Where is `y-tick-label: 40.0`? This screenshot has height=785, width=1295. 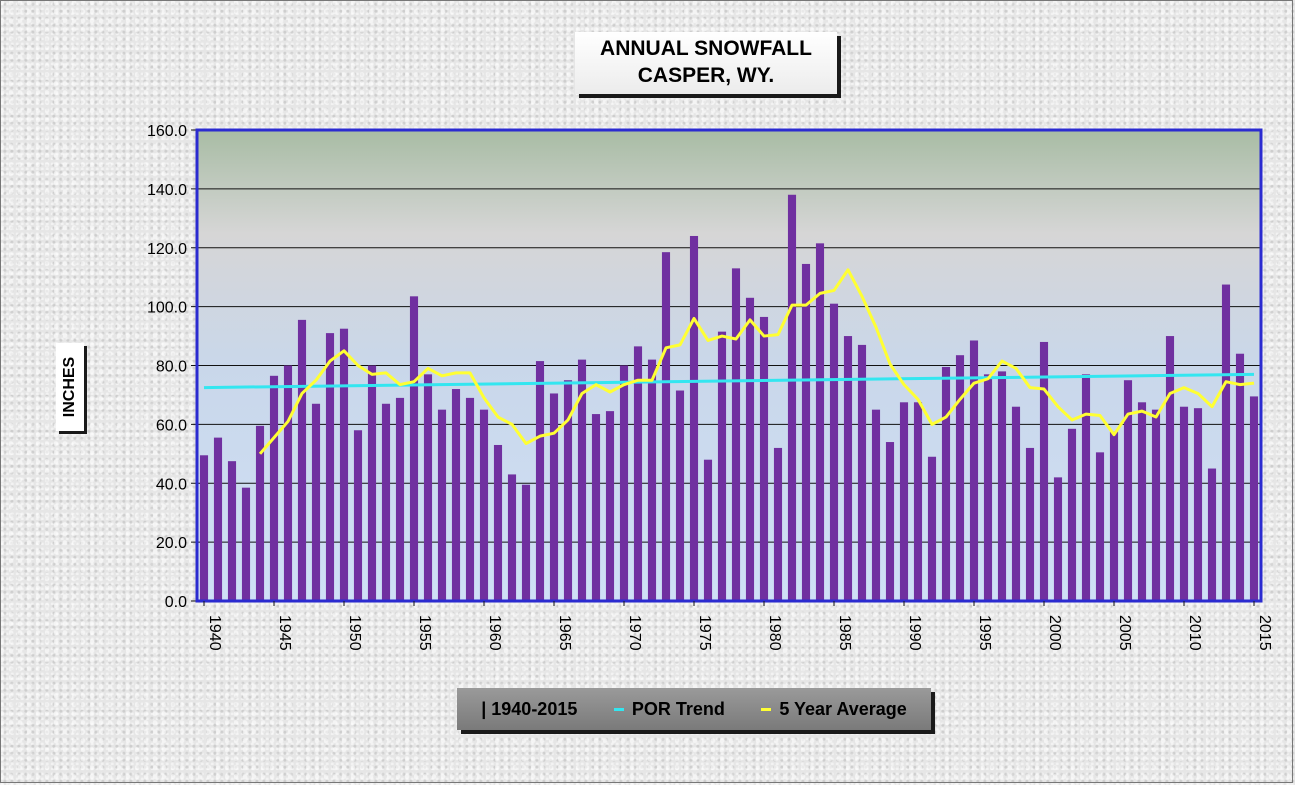
y-tick-label: 40.0 is located at coordinates (171, 484).